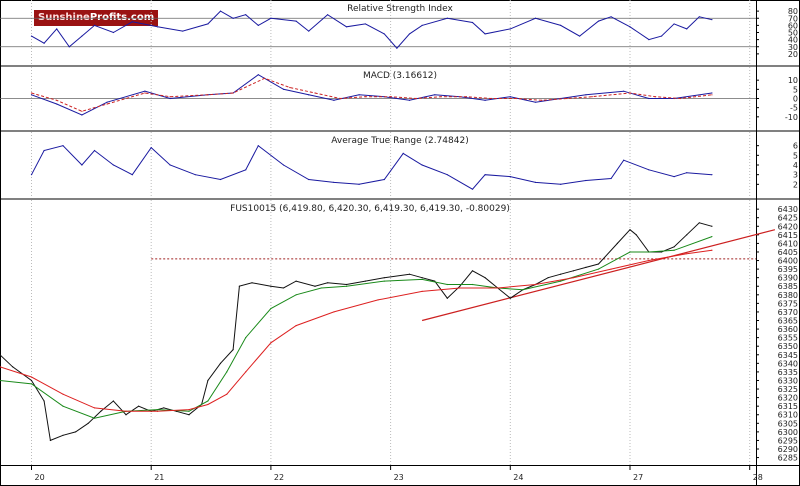 This screenshot has width=800, height=486. What do you see at coordinates (788, 209) in the screenshot?
I see `y-tick-label: 6430` at bounding box center [788, 209].